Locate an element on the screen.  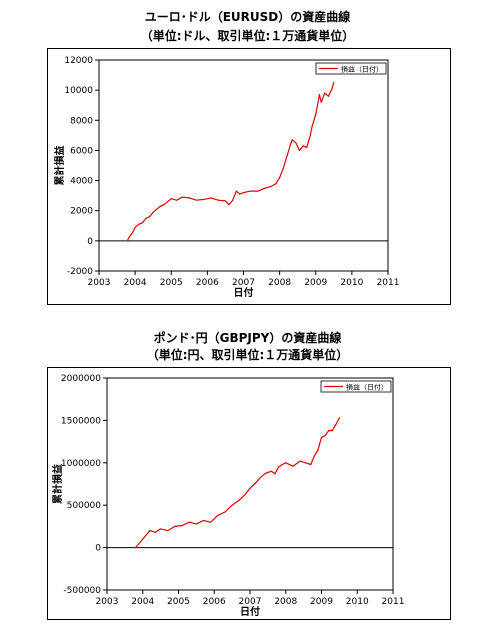
chart2-y-tick-label: 1500000 is located at coordinates (81, 421).